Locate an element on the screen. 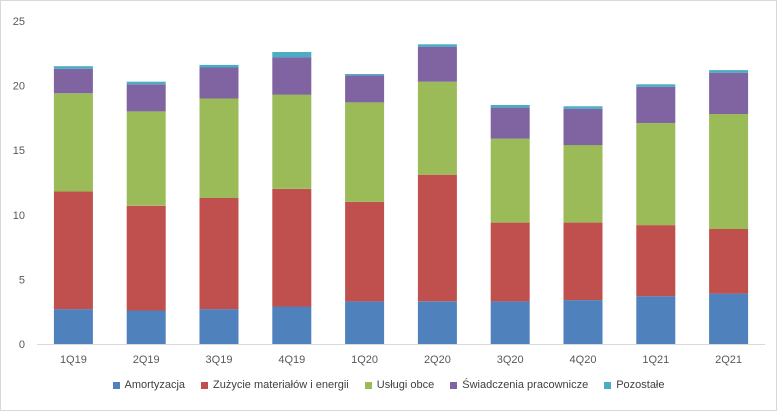 This screenshot has height=411, width=777. legend-item: Pozostałe is located at coordinates (634, 385).